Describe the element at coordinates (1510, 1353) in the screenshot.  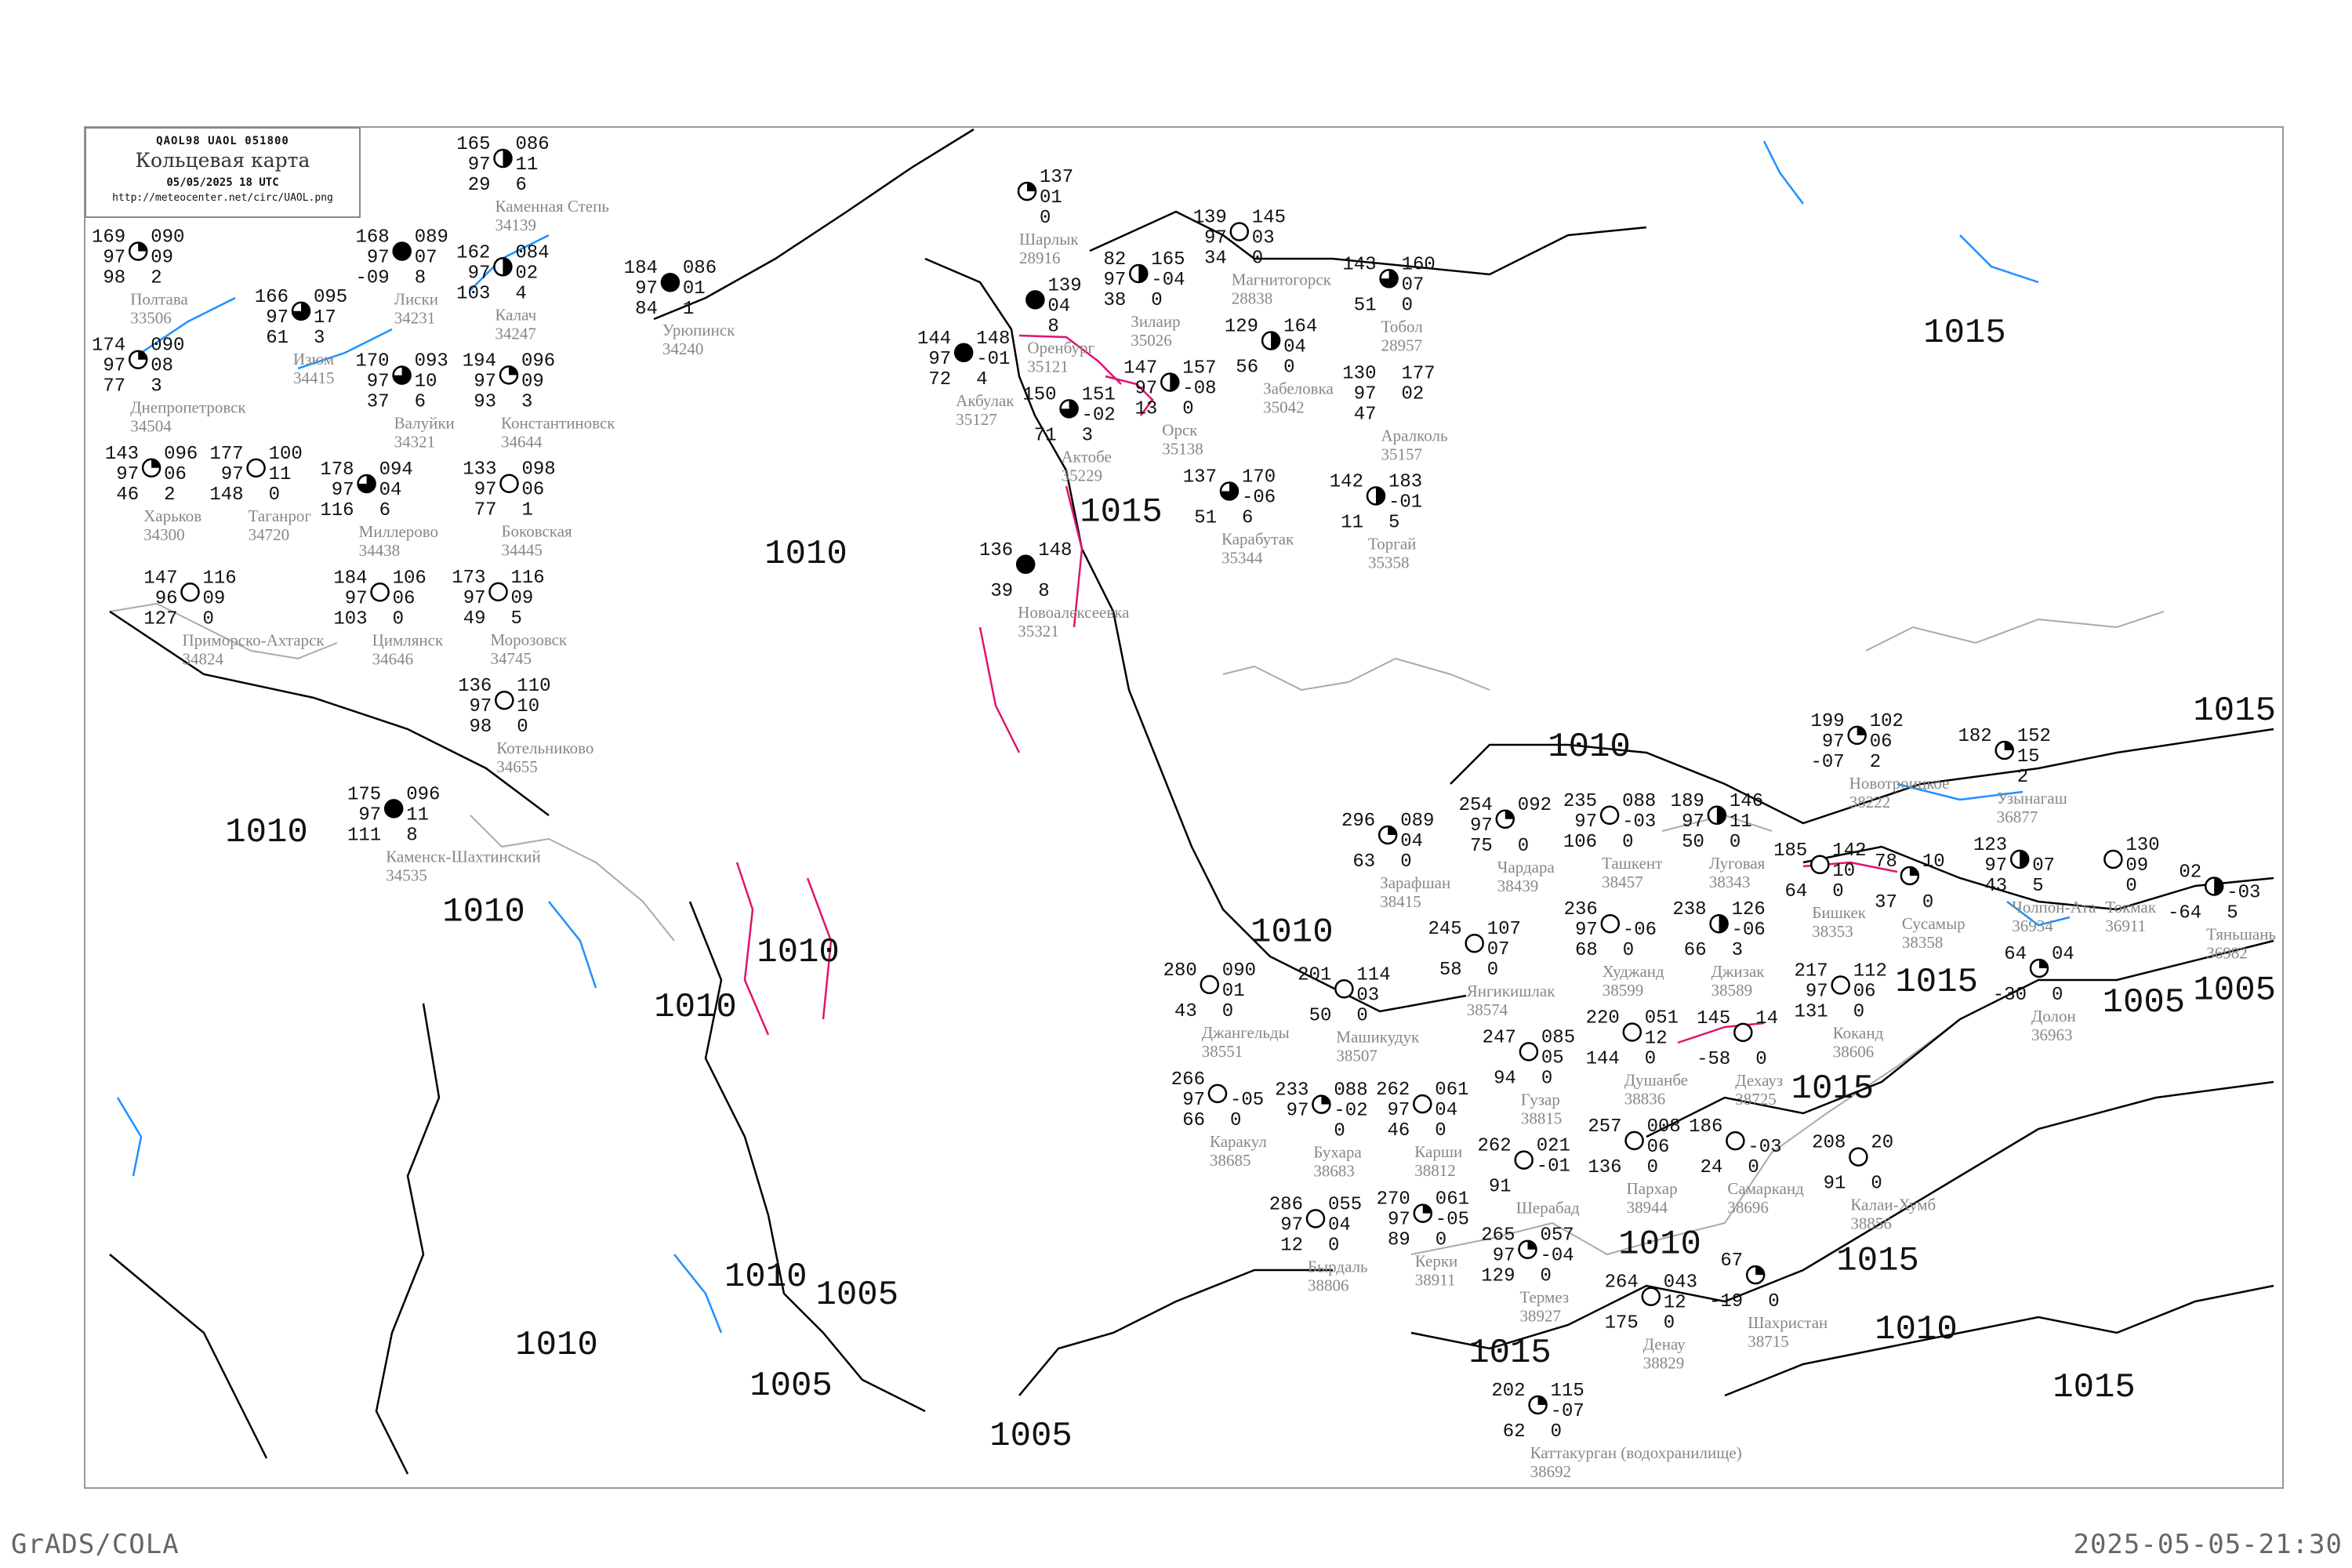
I see `isobar-label-group: 1015` at that location.